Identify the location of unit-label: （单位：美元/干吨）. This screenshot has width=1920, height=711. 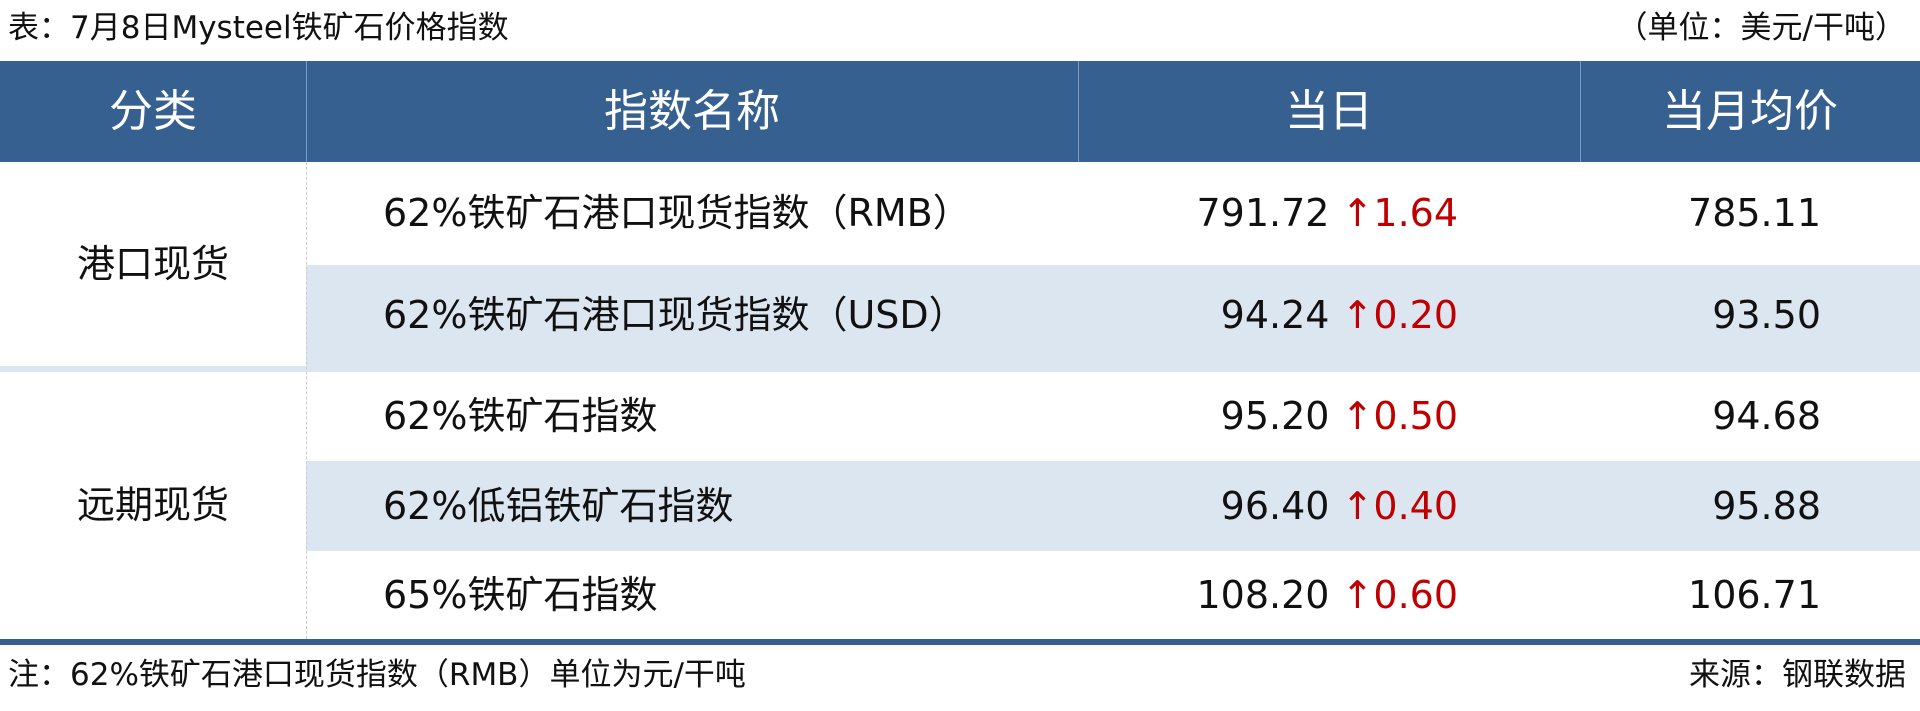
(1761, 28).